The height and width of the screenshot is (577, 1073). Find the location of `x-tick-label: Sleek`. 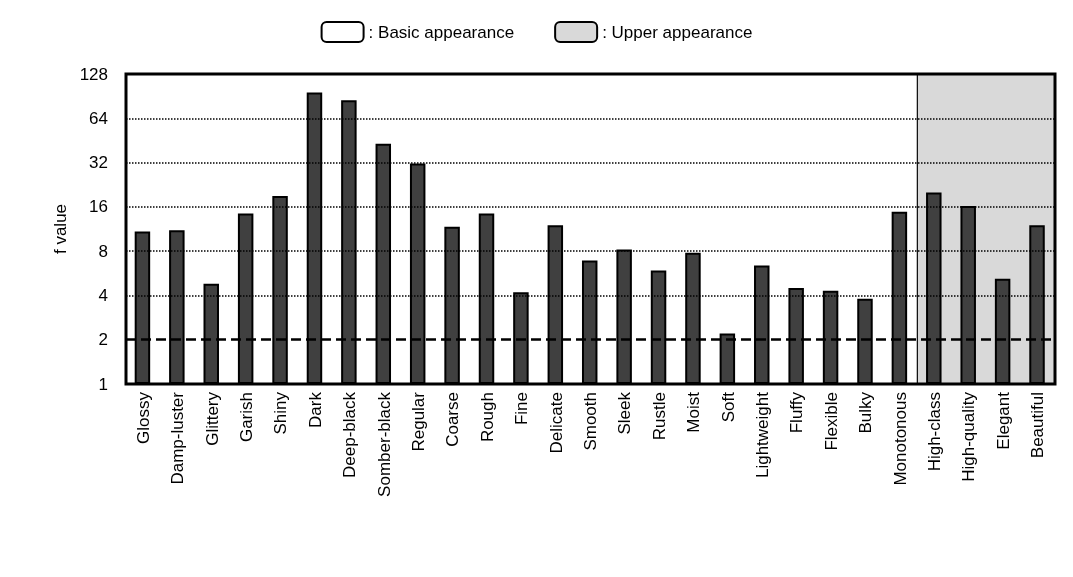

x-tick-label: Sleek is located at coordinates (625, 413).